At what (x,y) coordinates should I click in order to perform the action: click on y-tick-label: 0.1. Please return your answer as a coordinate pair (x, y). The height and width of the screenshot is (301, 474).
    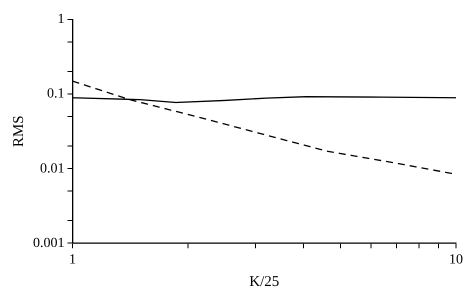
    Looking at the image, I should click on (55, 94).